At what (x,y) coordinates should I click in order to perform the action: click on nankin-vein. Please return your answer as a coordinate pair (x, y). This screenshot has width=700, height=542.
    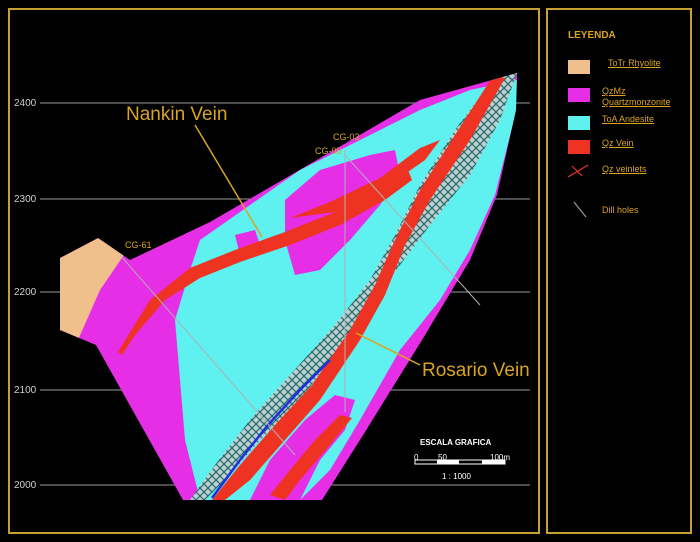
    Looking at the image, I should click on (265, 262).